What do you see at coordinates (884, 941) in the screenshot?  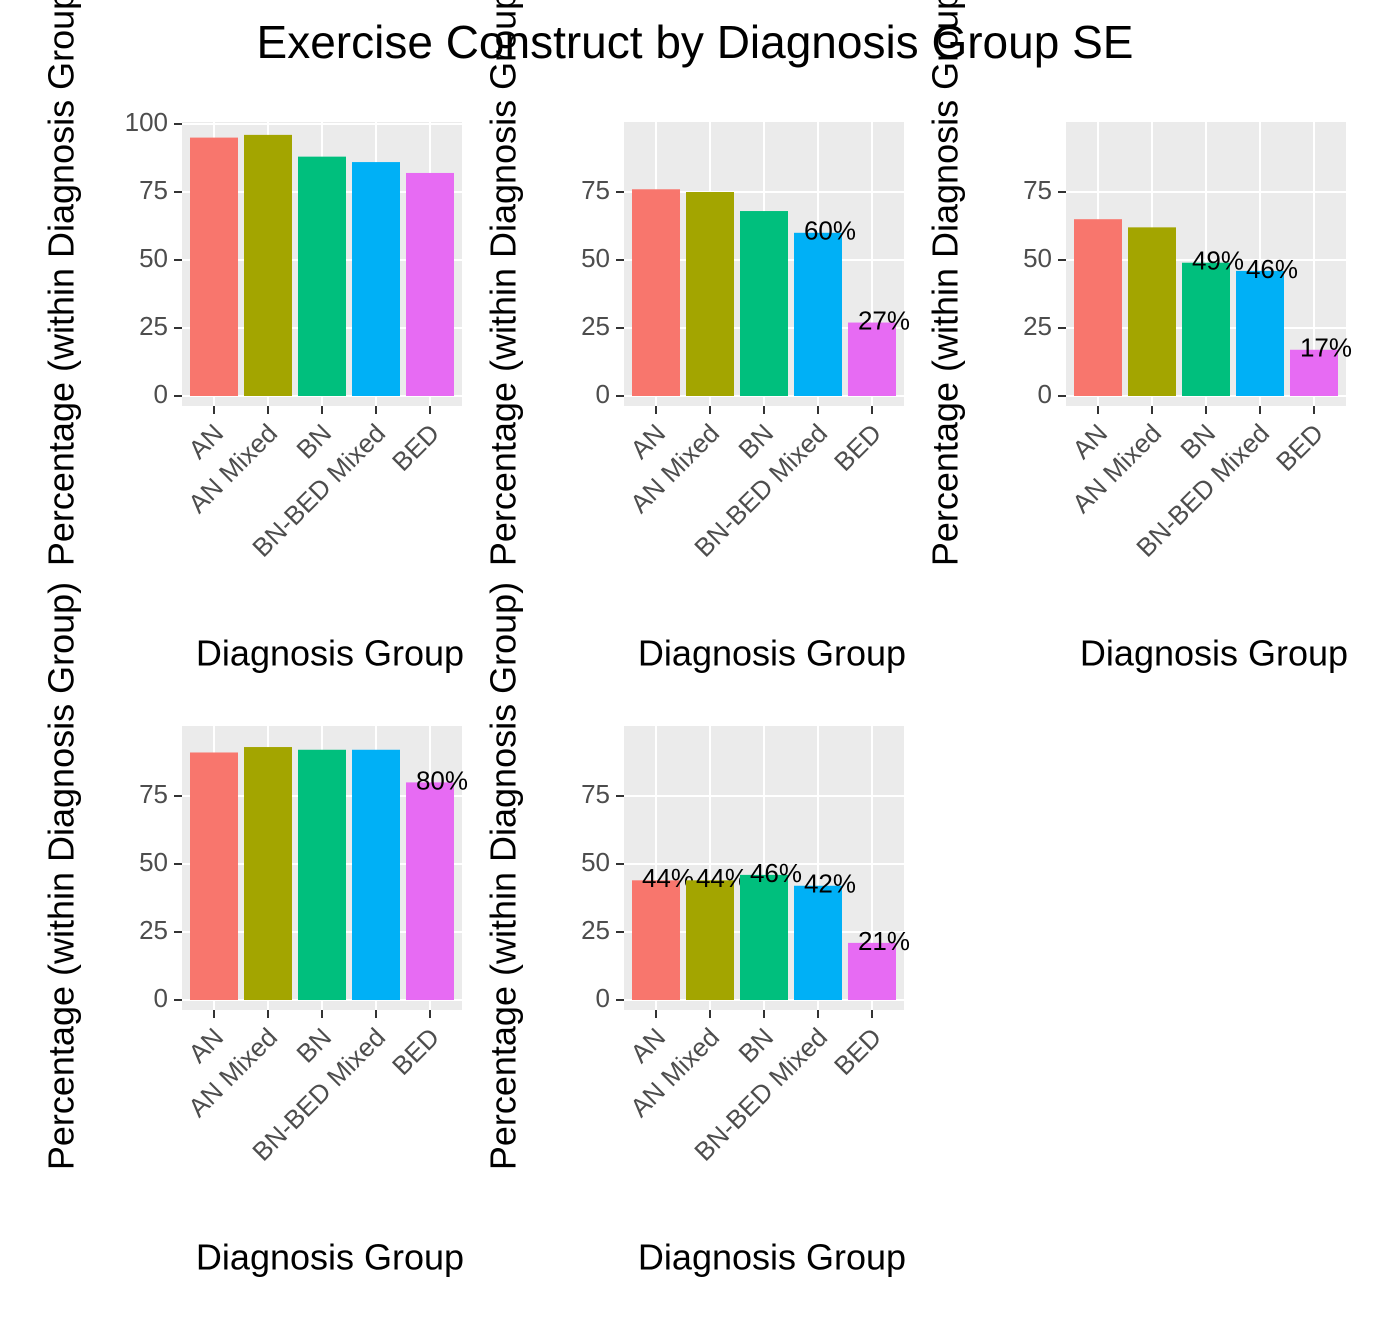 I see `value-label: 21%` at bounding box center [884, 941].